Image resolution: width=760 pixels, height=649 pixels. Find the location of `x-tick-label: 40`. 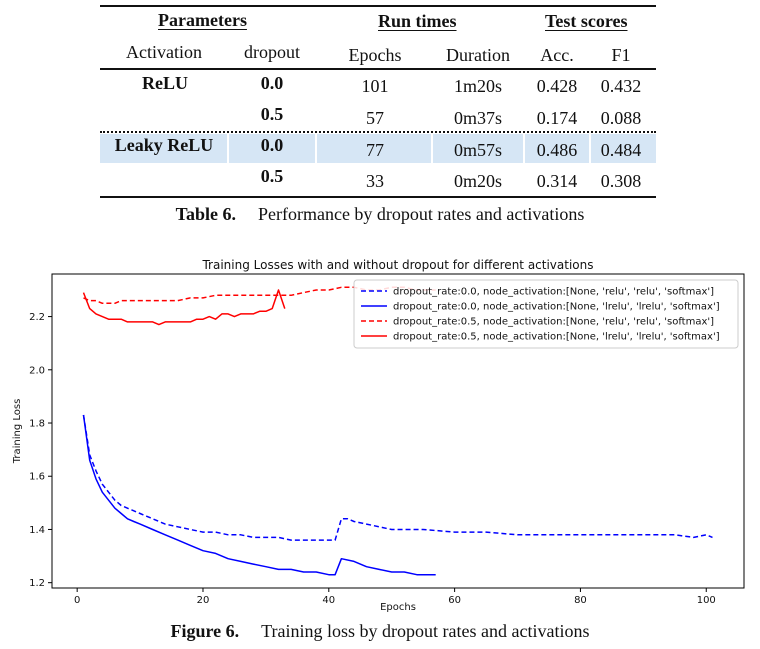

x-tick-label: 40 is located at coordinates (328, 600).